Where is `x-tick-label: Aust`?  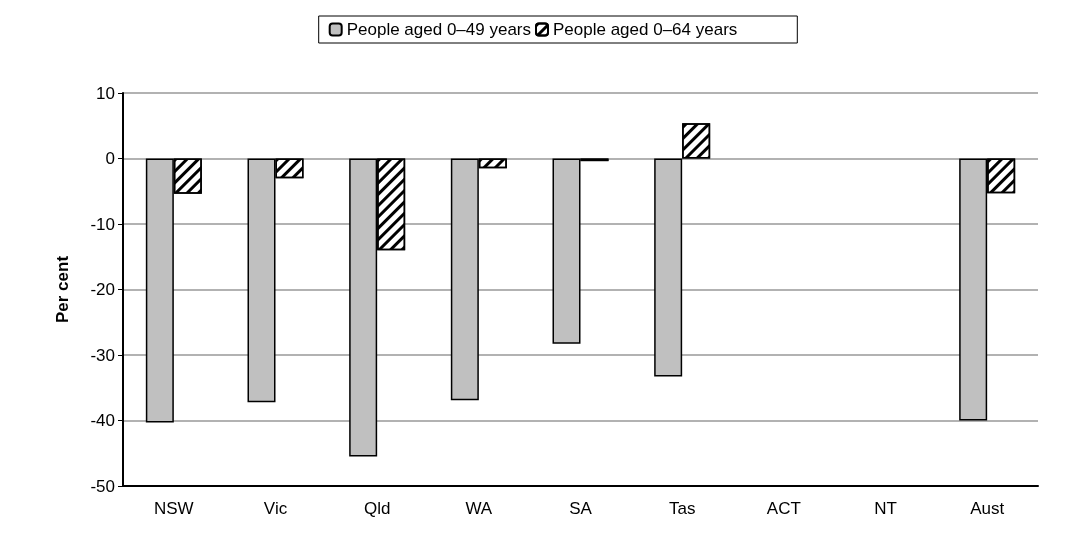 x-tick-label: Aust is located at coordinates (987, 508).